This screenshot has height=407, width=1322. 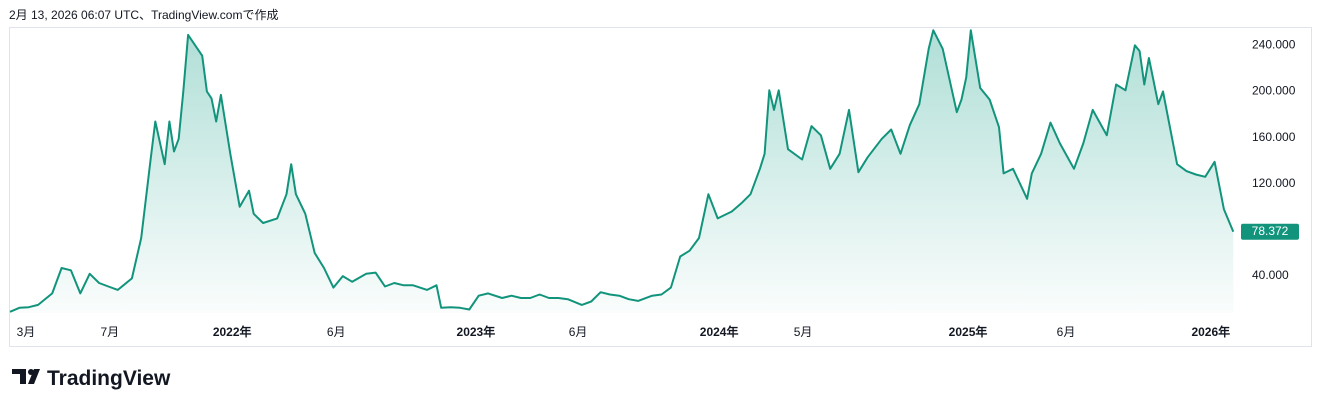 I want to click on y-tick-label: 240.000, so click(x=1274, y=44).